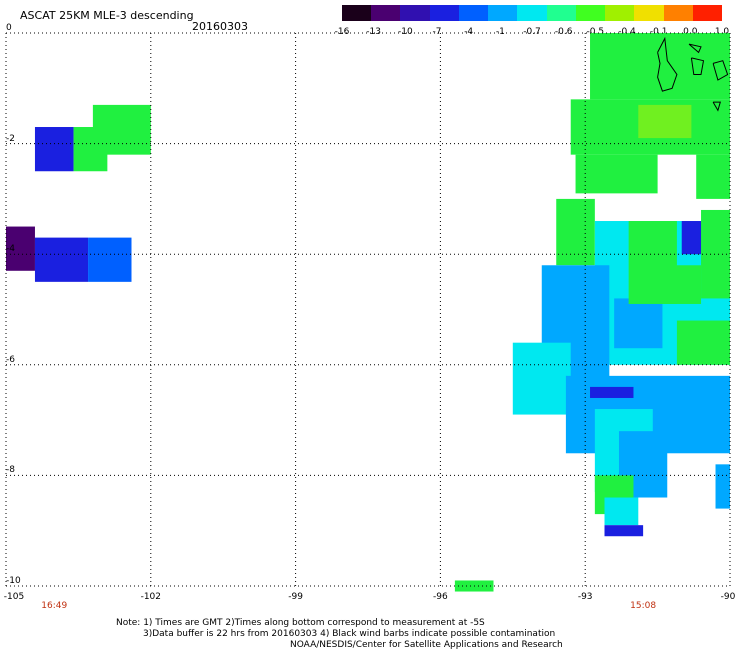  I want to click on colorbar-tick-label: -0.1, so click(658, 32).